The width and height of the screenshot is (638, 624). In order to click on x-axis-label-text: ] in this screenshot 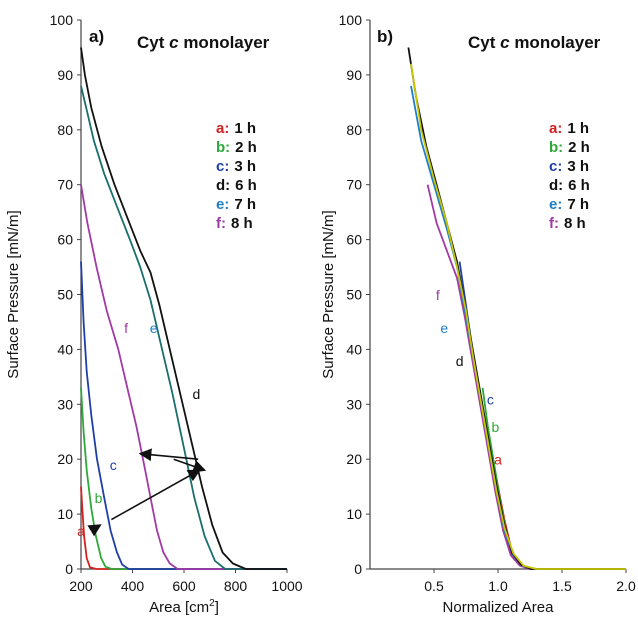, I will do `click(217, 607)`.